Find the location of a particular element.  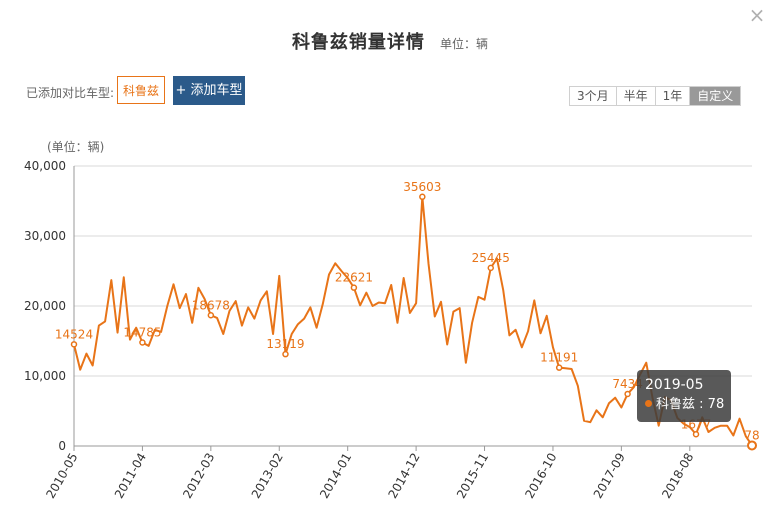

data-tooltip: 2019-05 科鲁兹 : 78 is located at coordinates (684, 396).